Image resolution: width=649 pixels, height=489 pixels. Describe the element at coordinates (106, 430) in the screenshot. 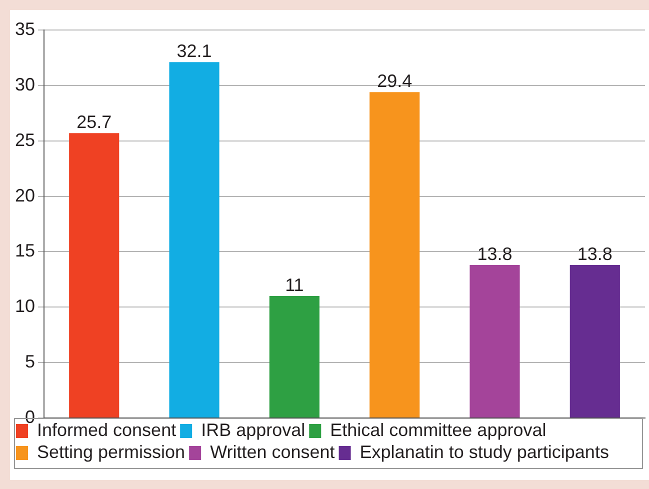

I see `legend-label: Informed consent` at that location.